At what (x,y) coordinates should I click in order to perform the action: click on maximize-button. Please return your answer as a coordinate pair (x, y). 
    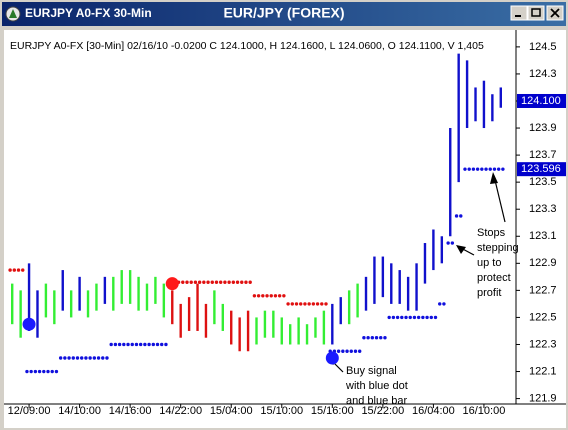
    Looking at the image, I should click on (536, 13).